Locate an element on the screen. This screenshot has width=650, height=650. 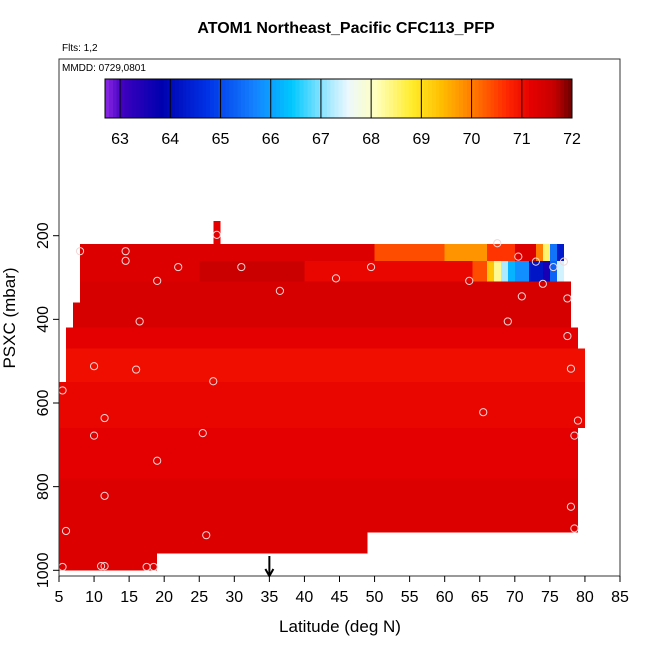
colorbar-tick-label: 72 is located at coordinates (572, 139).